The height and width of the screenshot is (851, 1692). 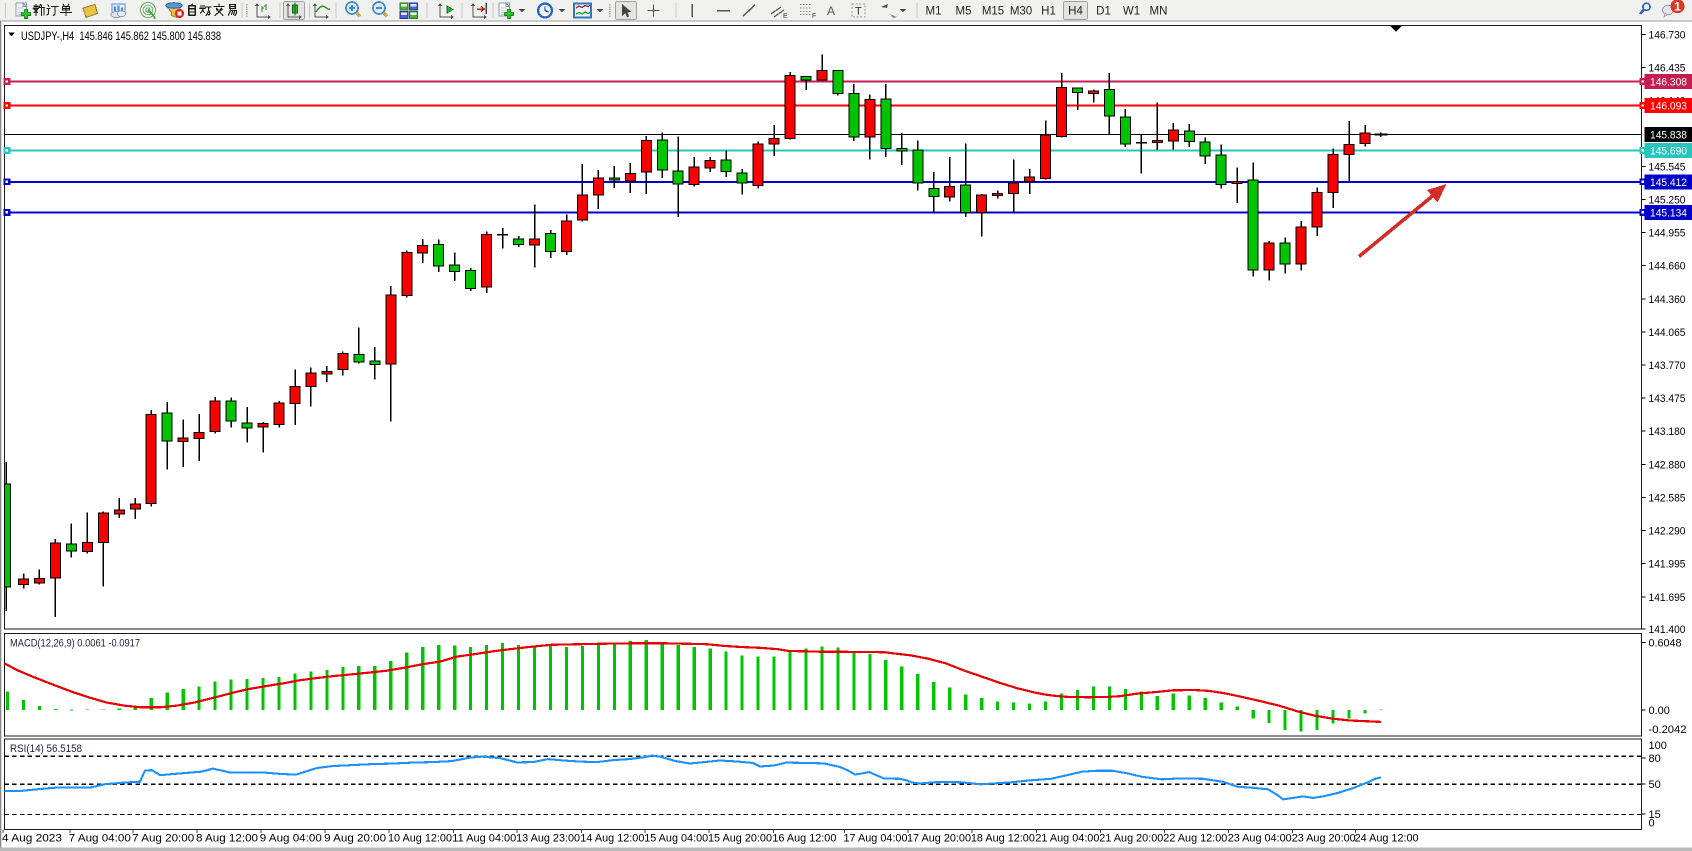 I want to click on svg-text: 11 Aug 04:00, so click(x=484, y=839).